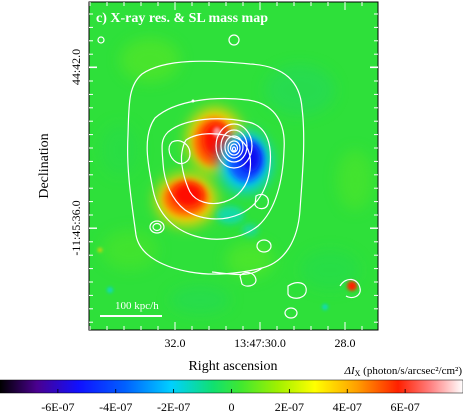 The width and height of the screenshot is (463, 414). I want to click on x-tick-label: 32.0, so click(175, 343).